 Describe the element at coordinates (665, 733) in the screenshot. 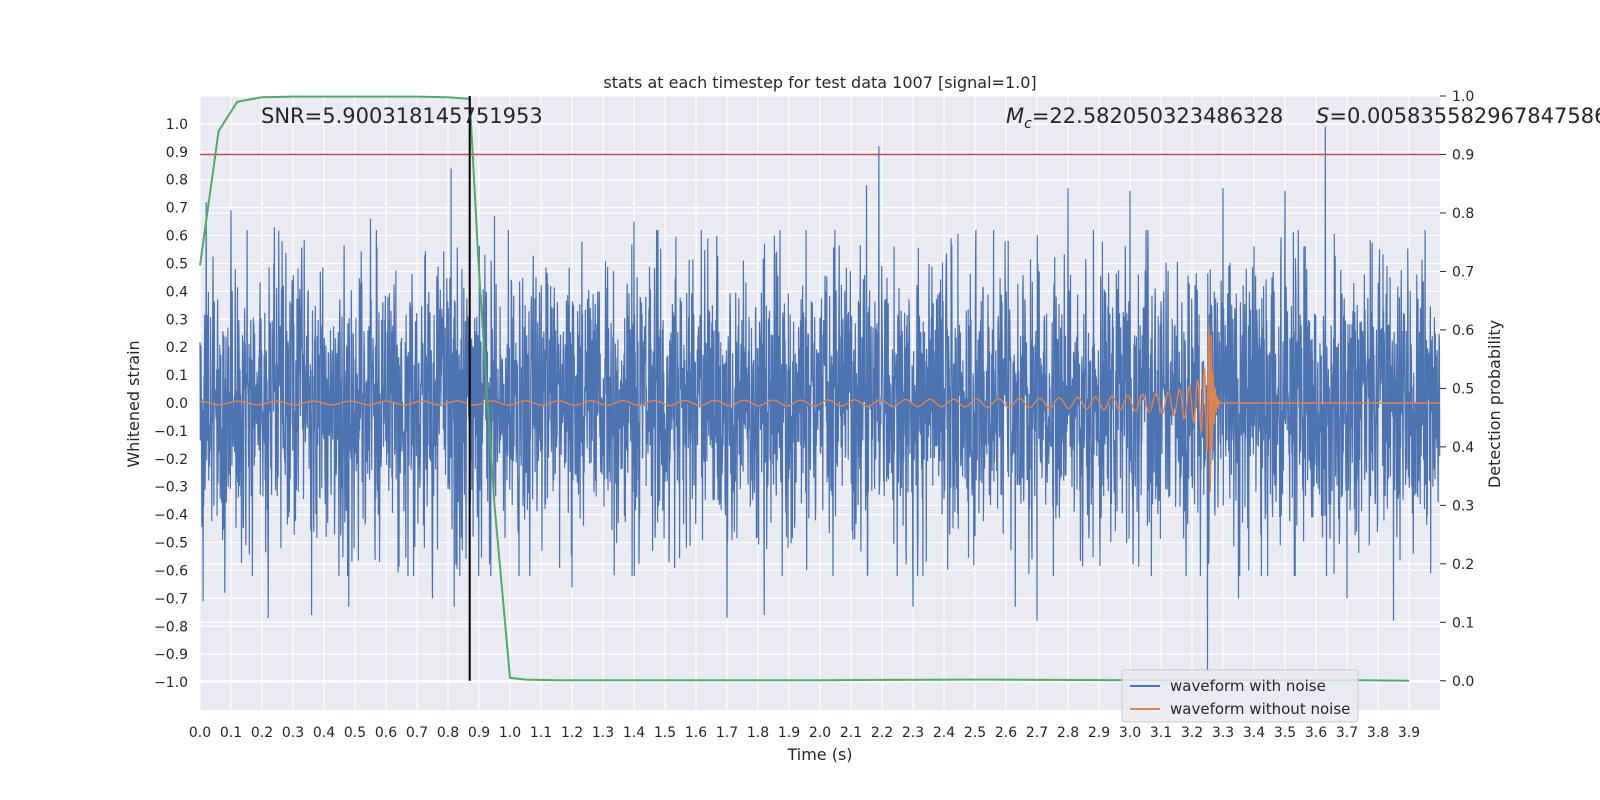

I see `x-tick-label: 1.5` at that location.